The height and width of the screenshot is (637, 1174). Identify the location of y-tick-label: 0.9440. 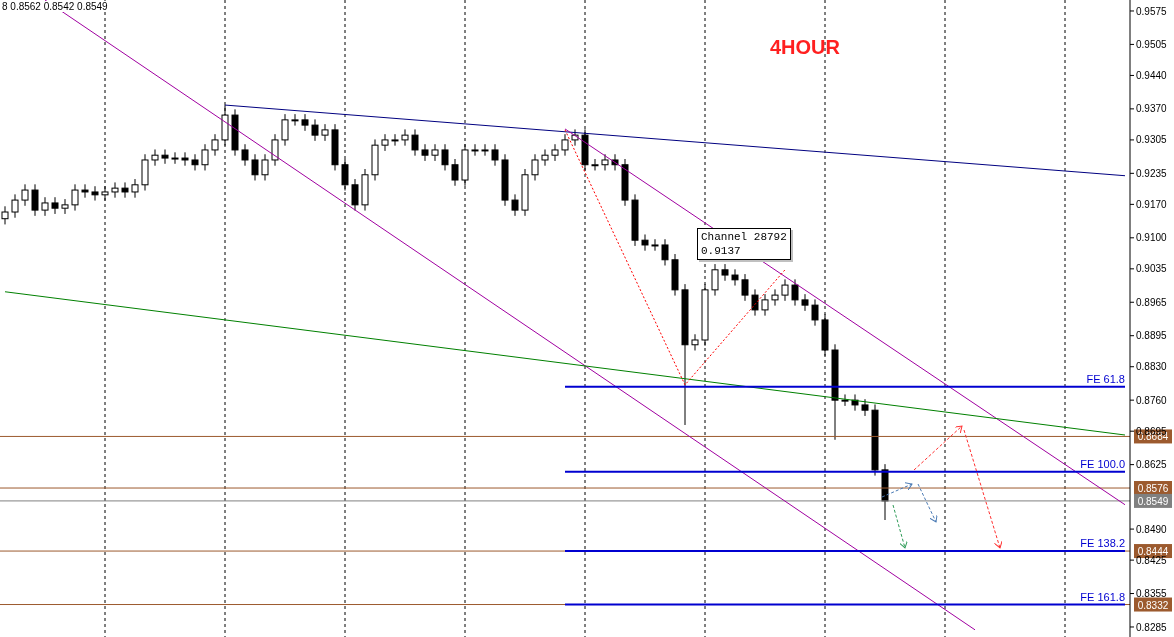
(1152, 75).